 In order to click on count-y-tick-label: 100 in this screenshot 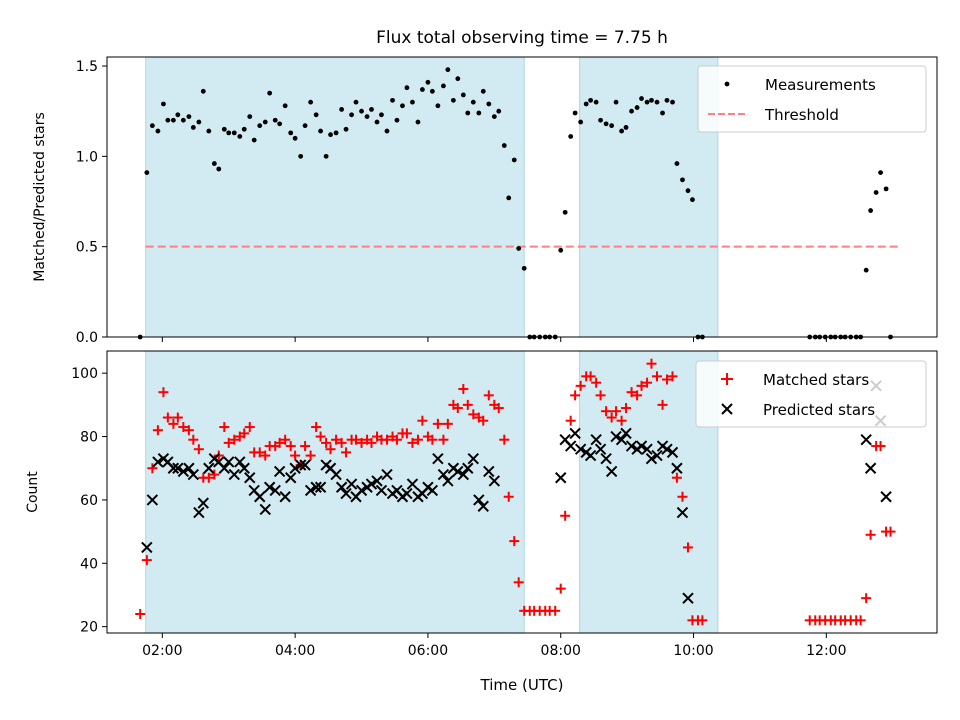, I will do `click(84, 374)`.